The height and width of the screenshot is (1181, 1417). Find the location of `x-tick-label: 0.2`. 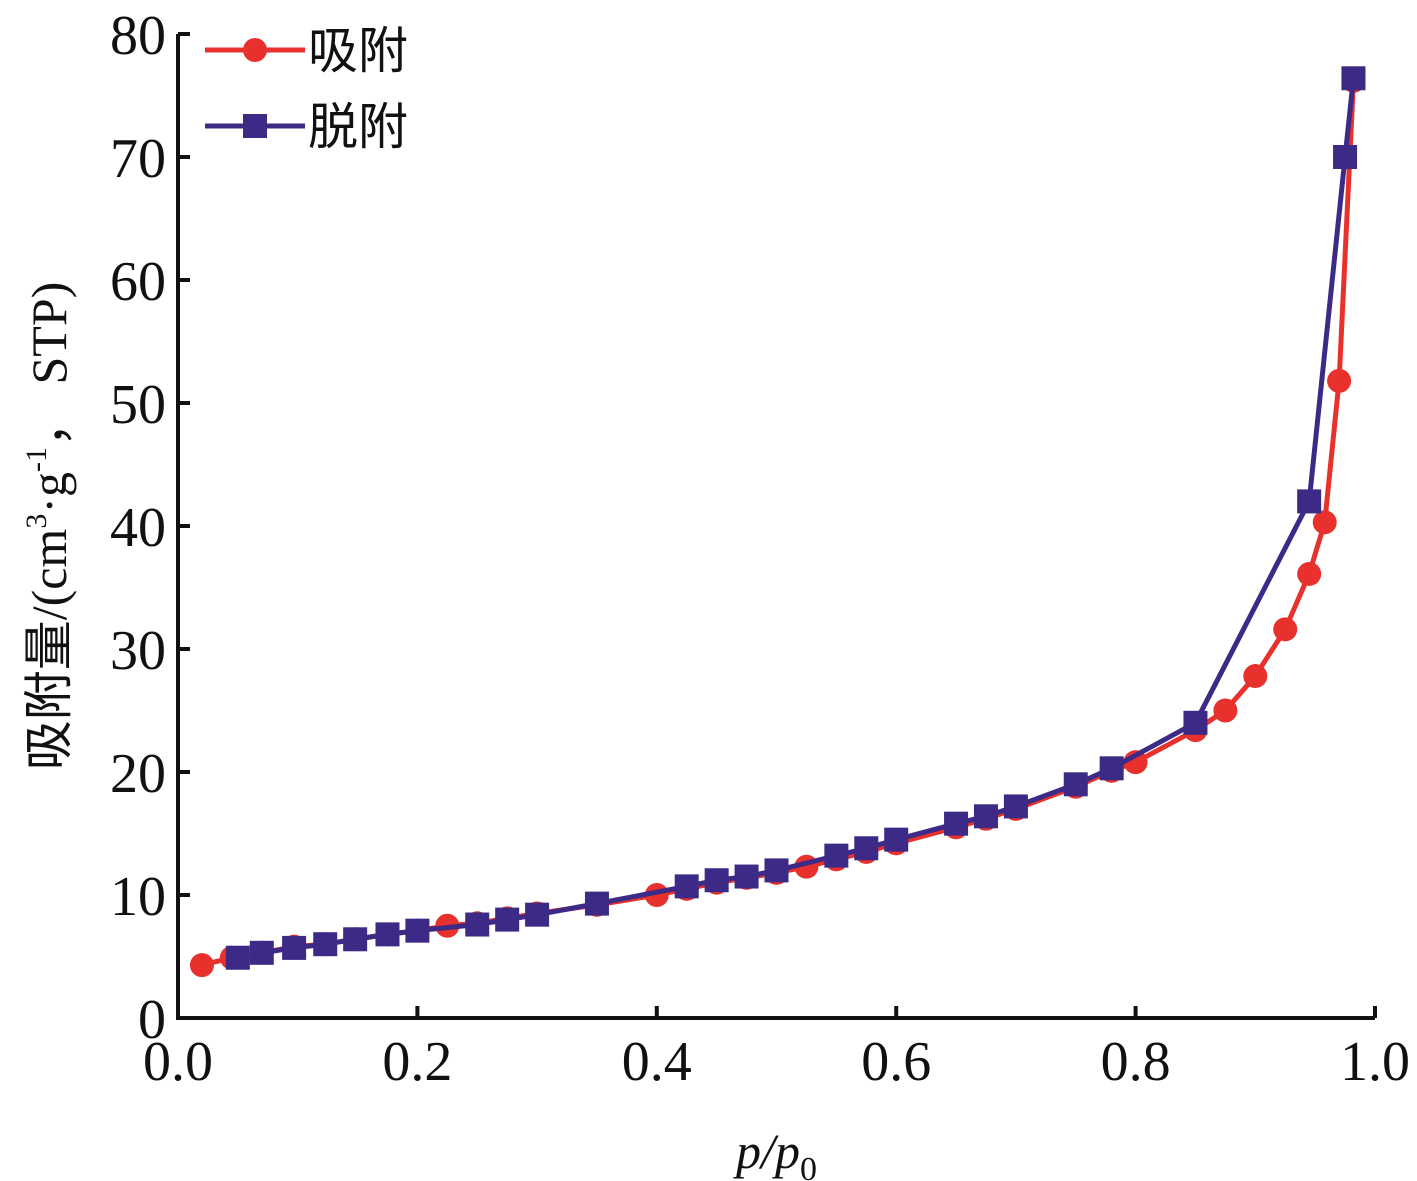

x-tick-label: 0.2 is located at coordinates (417, 1062).